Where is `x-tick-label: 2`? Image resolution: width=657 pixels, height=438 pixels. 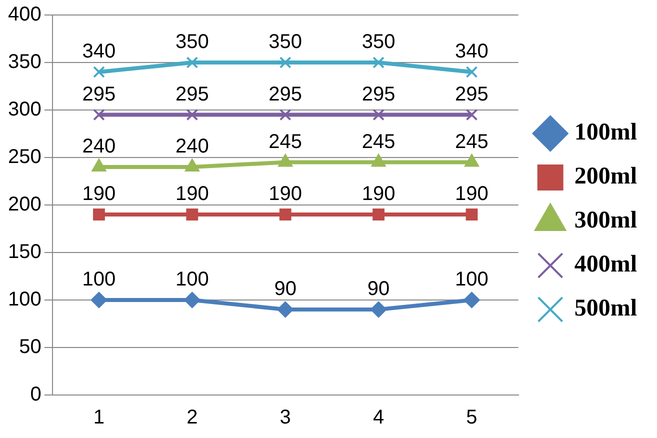 x-tick-label: 2 is located at coordinates (192, 417).